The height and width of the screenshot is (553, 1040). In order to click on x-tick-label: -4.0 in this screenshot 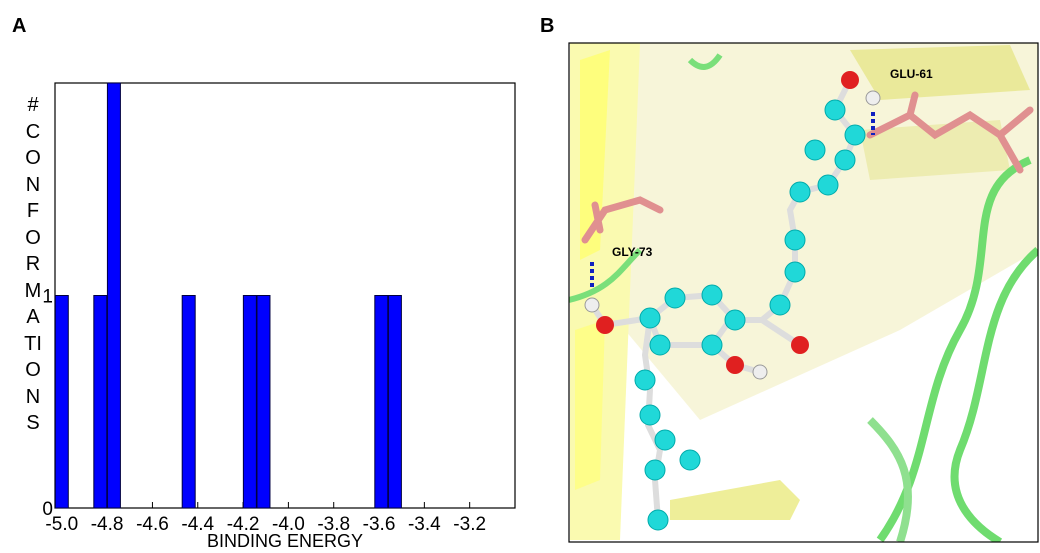, I will do `click(288, 524)`.